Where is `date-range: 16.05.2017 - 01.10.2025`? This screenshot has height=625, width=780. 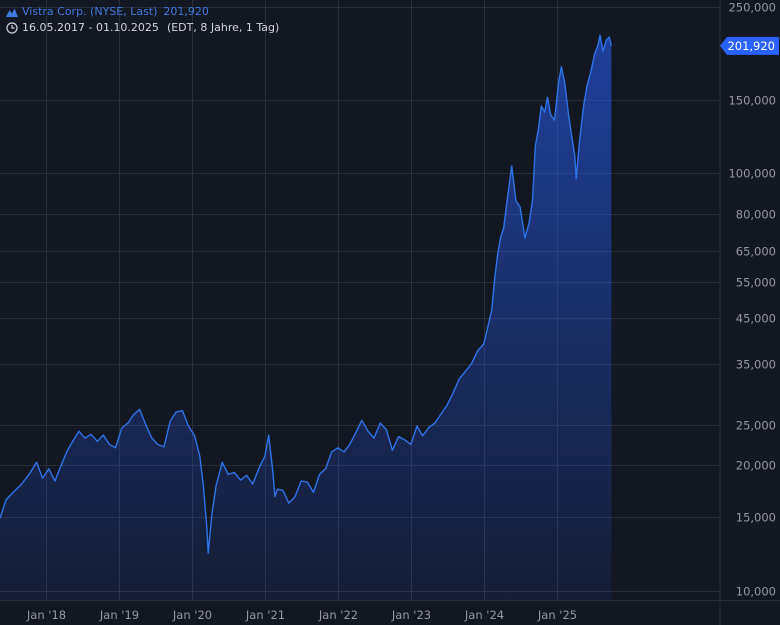
date-range: 16.05.2017 - 01.10.2025 is located at coordinates (90, 27).